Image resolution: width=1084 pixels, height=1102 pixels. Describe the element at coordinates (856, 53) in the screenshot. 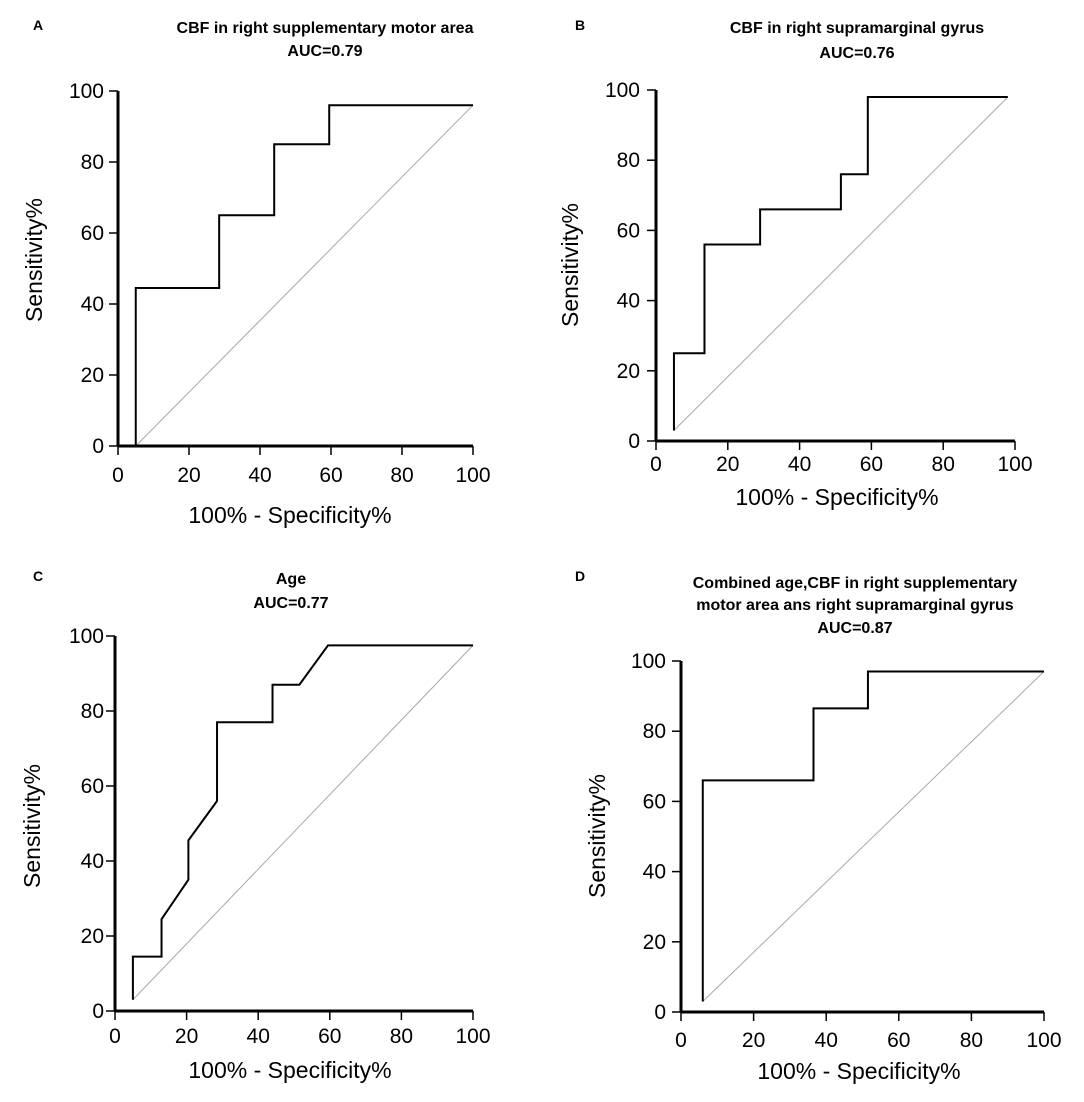

I see `chart-title-line: AUC=0.76` at that location.